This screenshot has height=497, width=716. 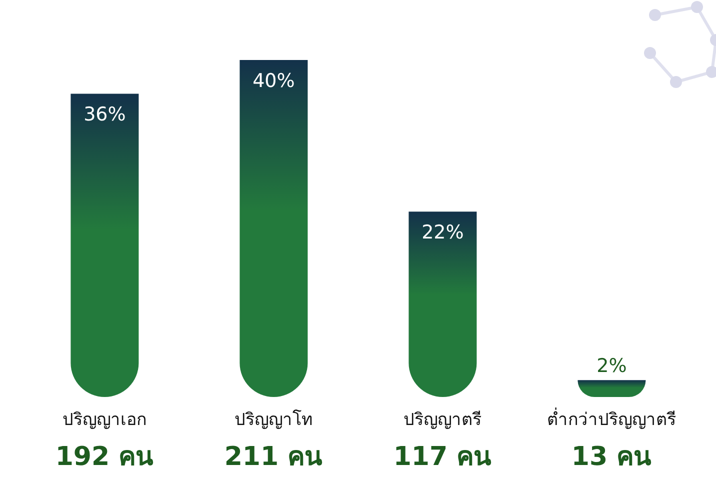 What do you see at coordinates (443, 233) in the screenshot?
I see `data-label: 22%` at bounding box center [443, 233].